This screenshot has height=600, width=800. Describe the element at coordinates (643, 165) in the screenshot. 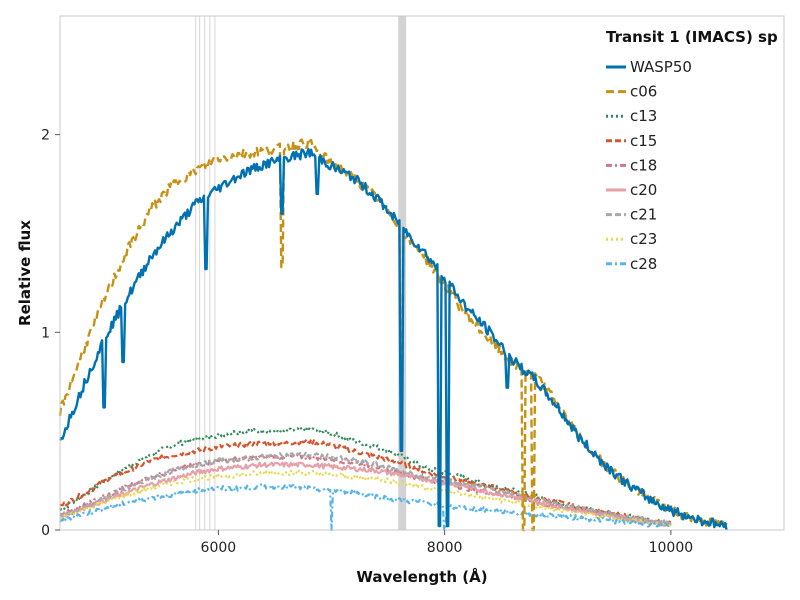

I see `legend-label-c18: c18` at that location.